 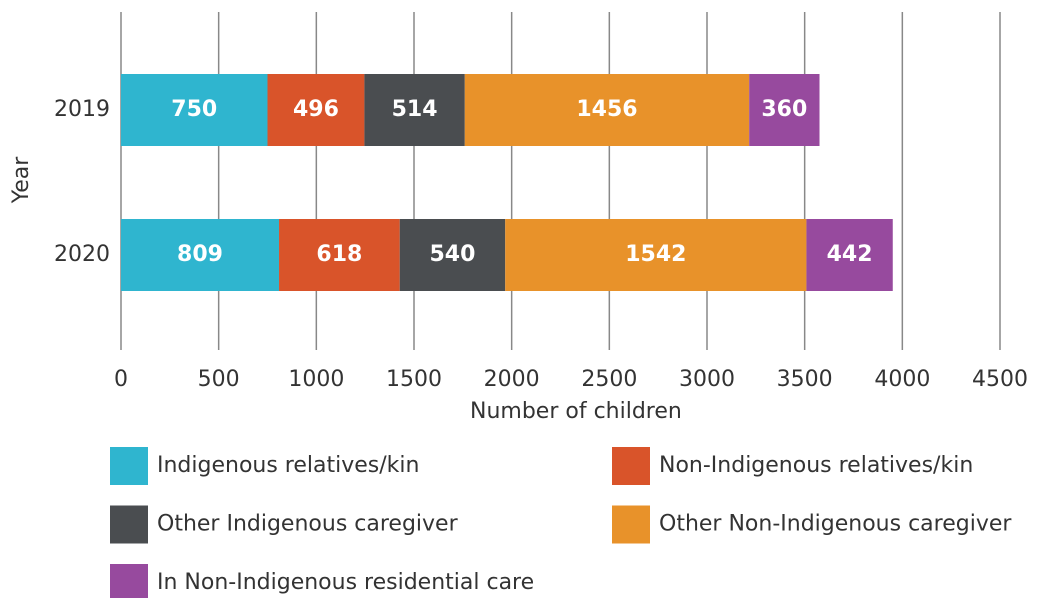 I want to click on x-tick-label: 2500, so click(x=609, y=379).